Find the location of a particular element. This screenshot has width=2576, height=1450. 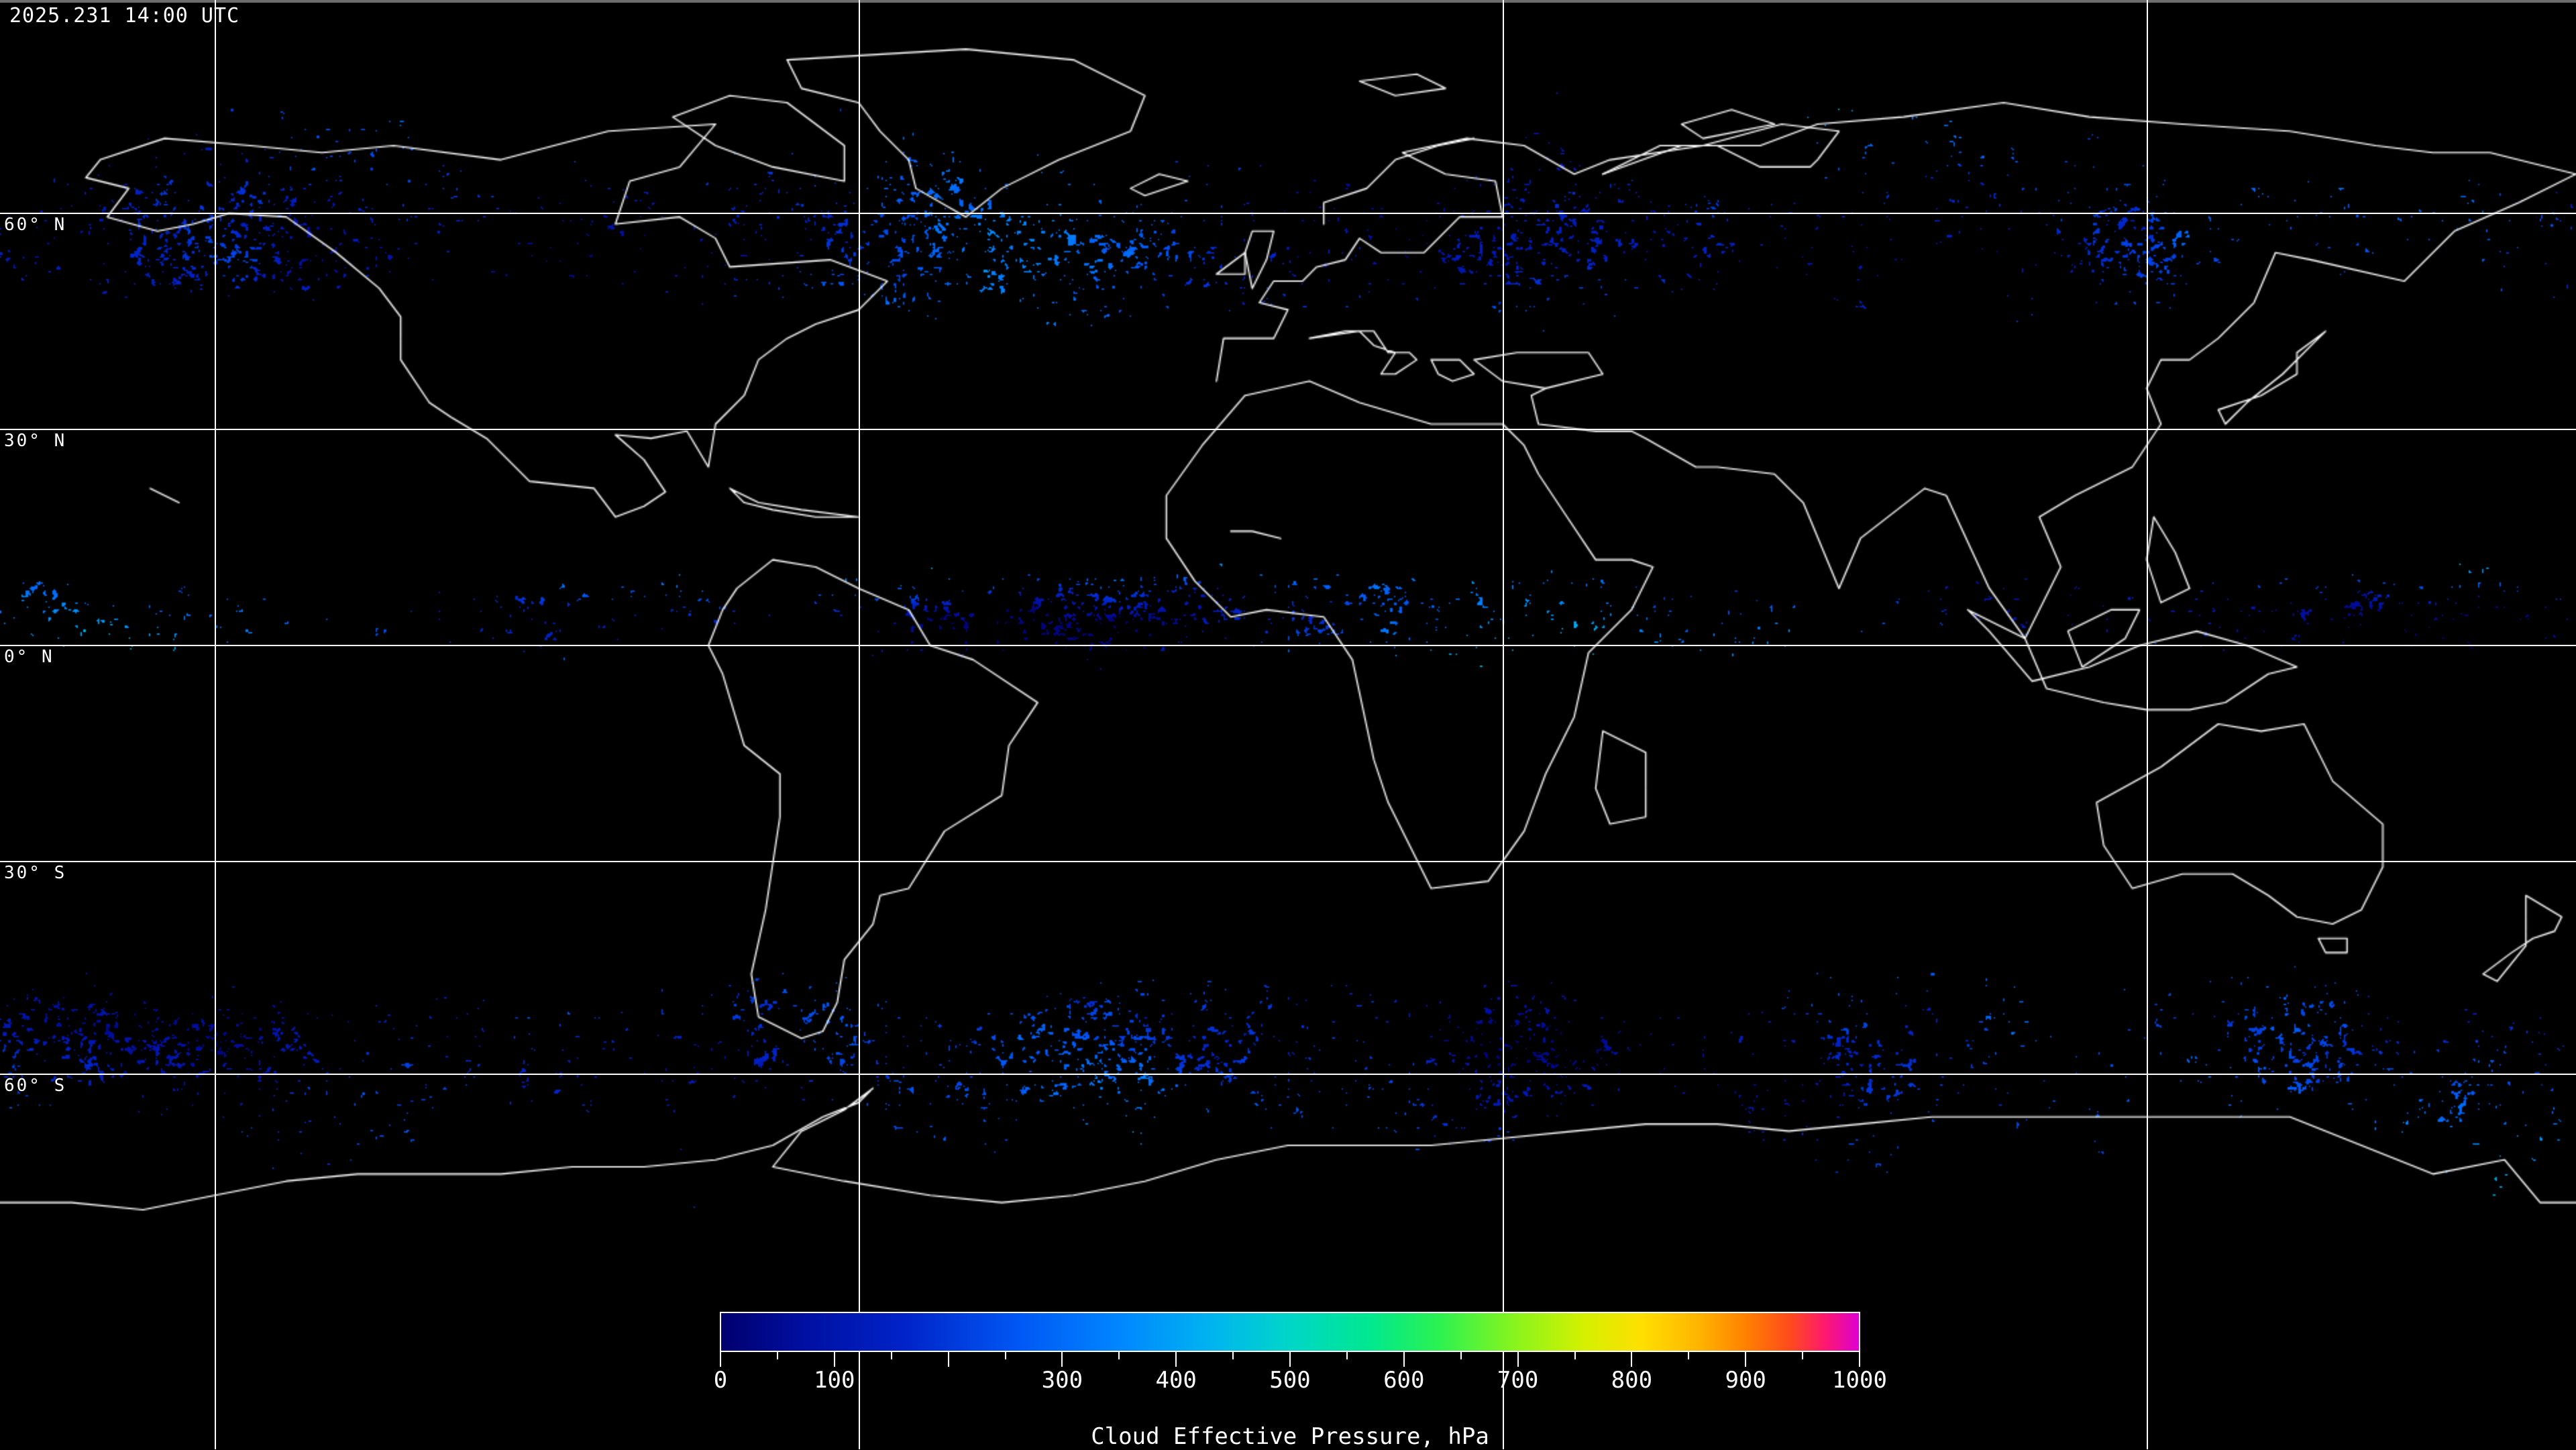

colorbar-tick-label: 500 is located at coordinates (1290, 1380).